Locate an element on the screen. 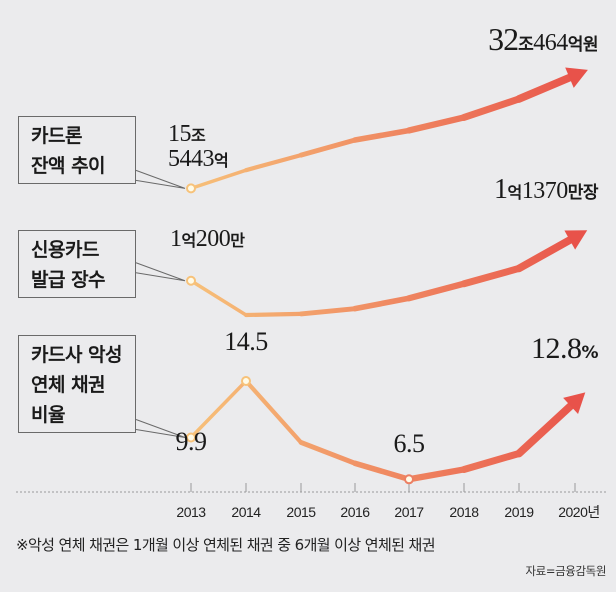  series-label-delinquency: 카드사 악성 연체 채권 비율 is located at coordinates (77, 384).